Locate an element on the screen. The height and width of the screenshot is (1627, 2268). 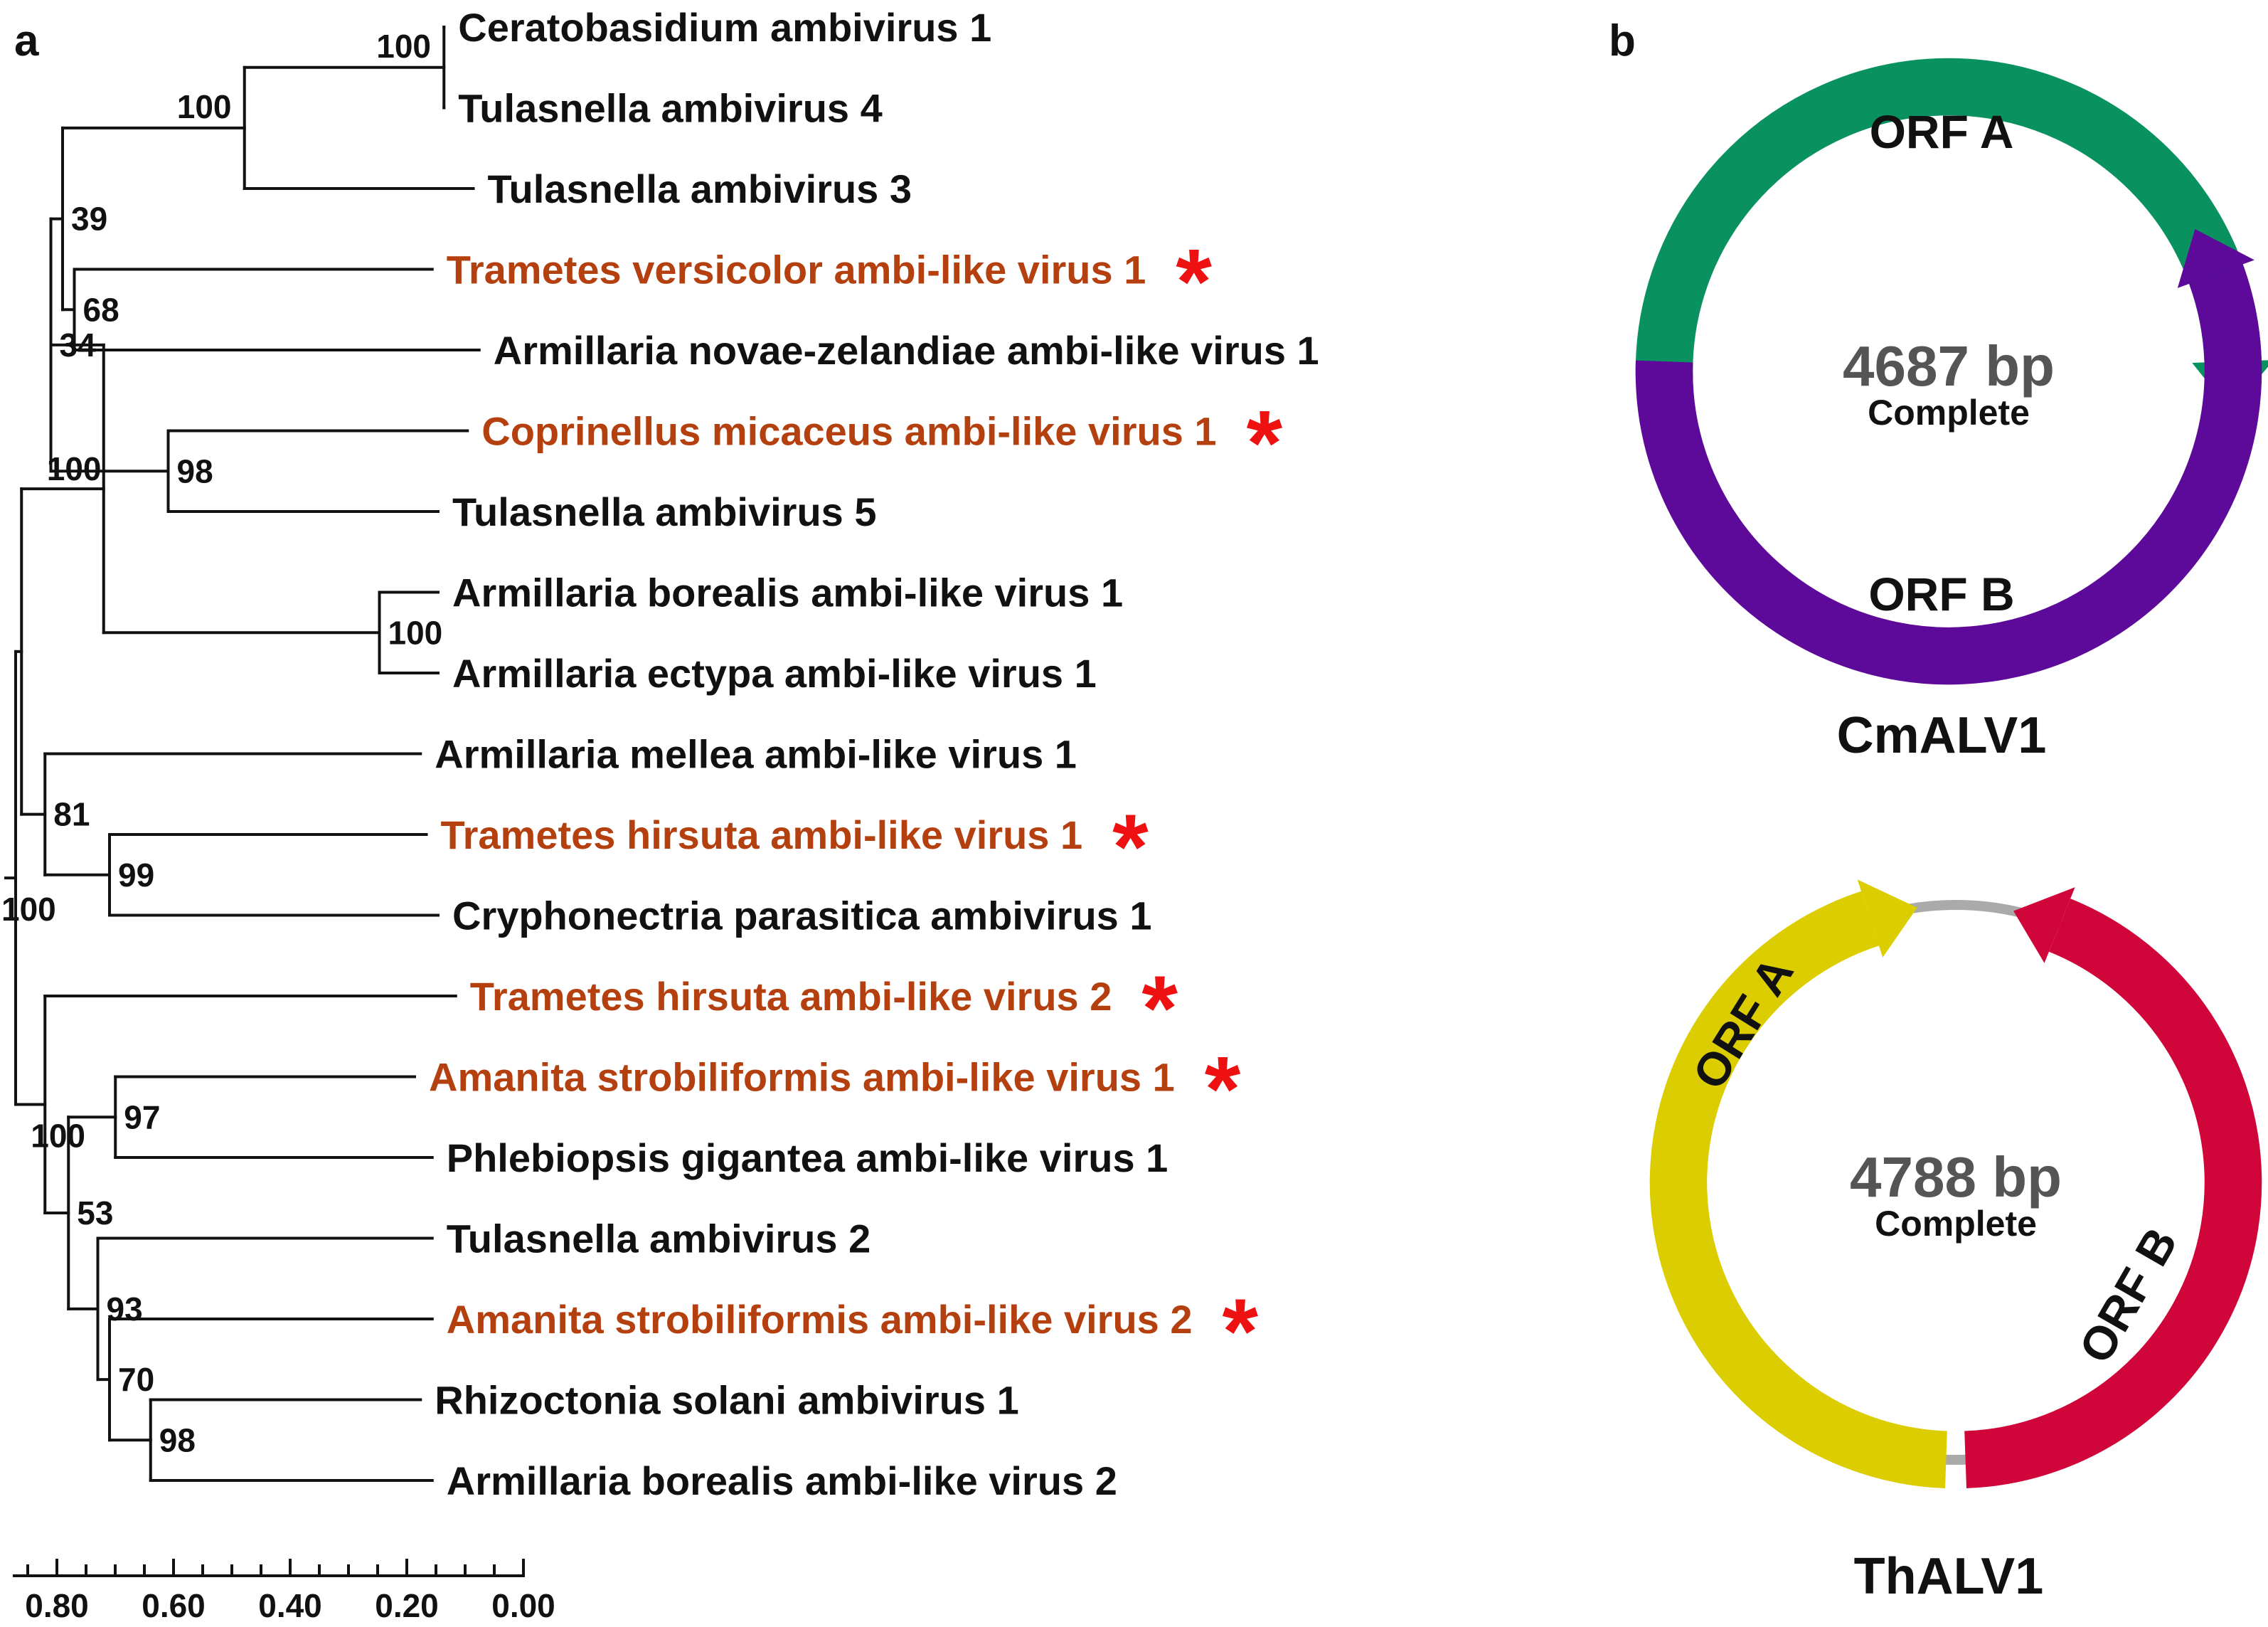
tree-leaf-label: Tulasnella ambivirus 5 is located at coordinates (664, 511).